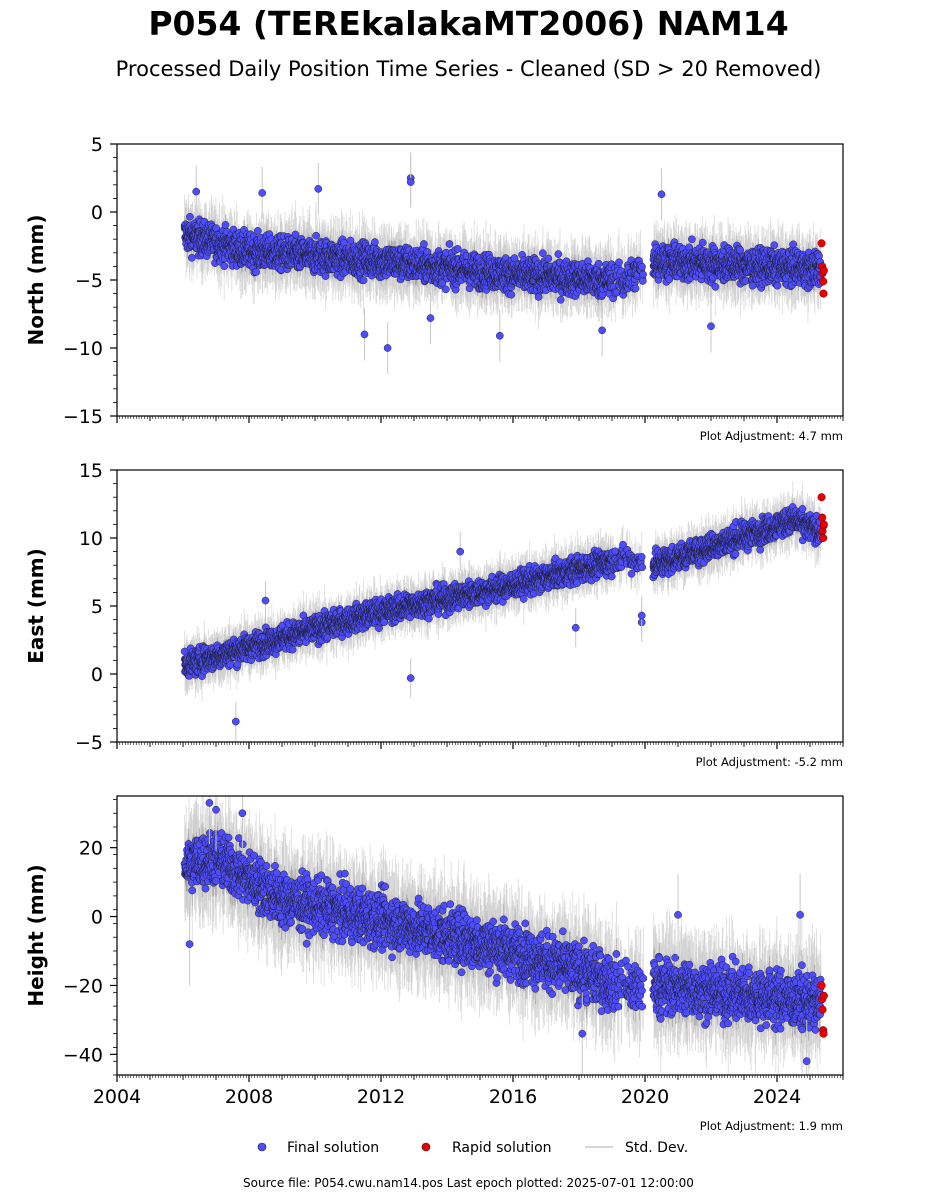  What do you see at coordinates (468, 23) in the screenshot?
I see `page-title: P054 (TEREkalakaMT2006) NAM14` at bounding box center [468, 23].